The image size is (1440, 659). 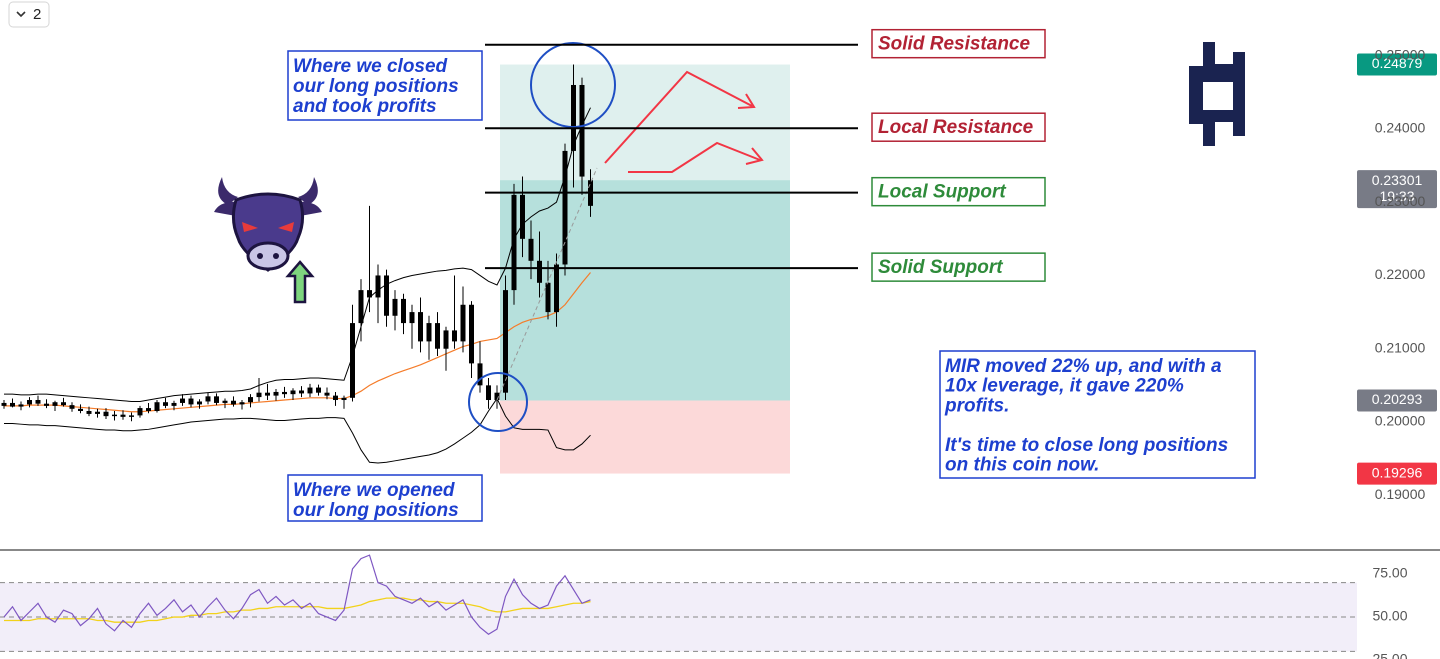 I want to click on target-zone-lower, so click(x=645, y=290).